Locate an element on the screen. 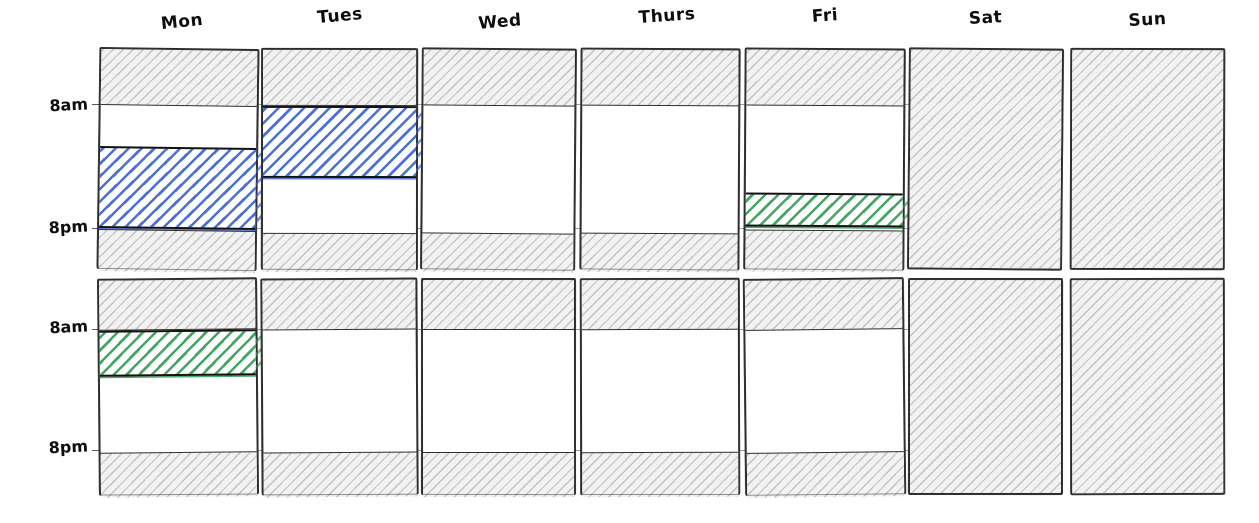  day-header-tues: Tues is located at coordinates (340, 16).